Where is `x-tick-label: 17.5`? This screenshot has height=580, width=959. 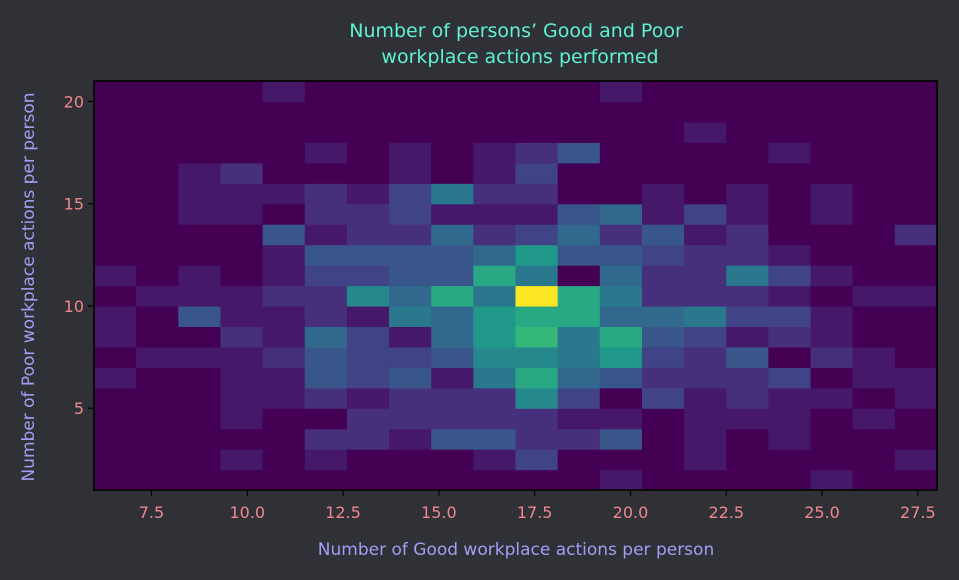
x-tick-label: 17.5 is located at coordinates (535, 512).